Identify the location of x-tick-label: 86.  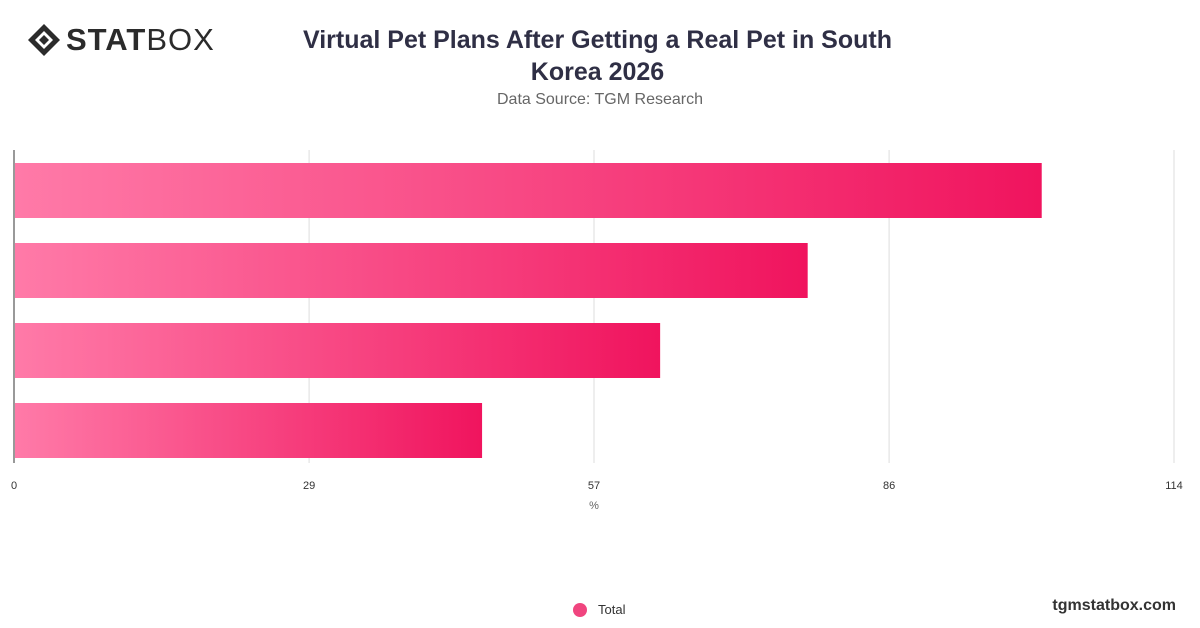
(889, 486).